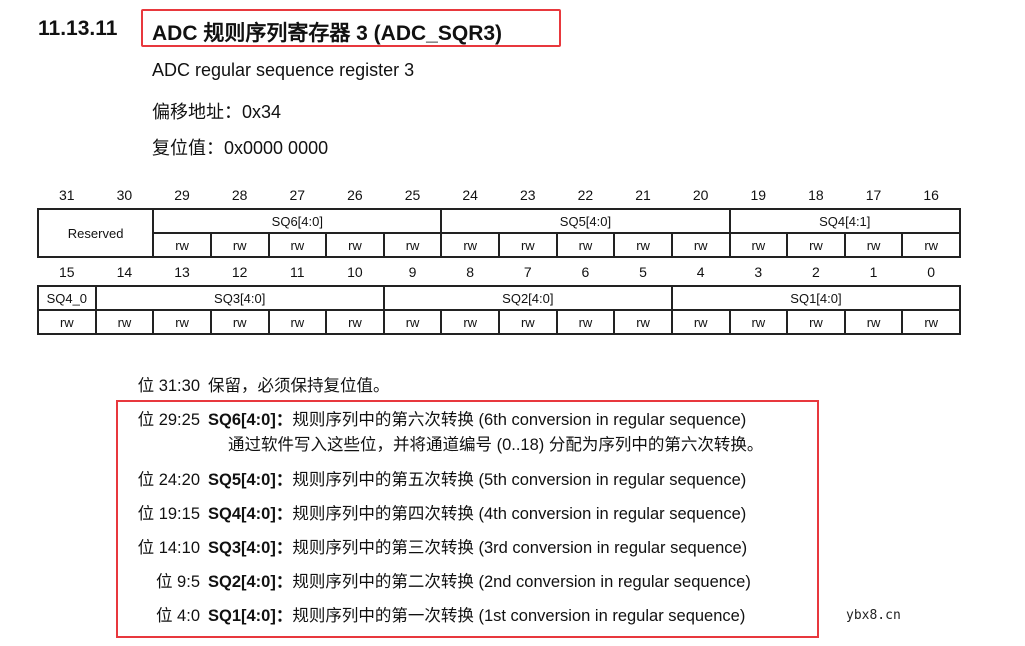 The image size is (1025, 646). Describe the element at coordinates (250, 616) in the screenshot. I see `field-name: SQ1[4:0]：` at that location.